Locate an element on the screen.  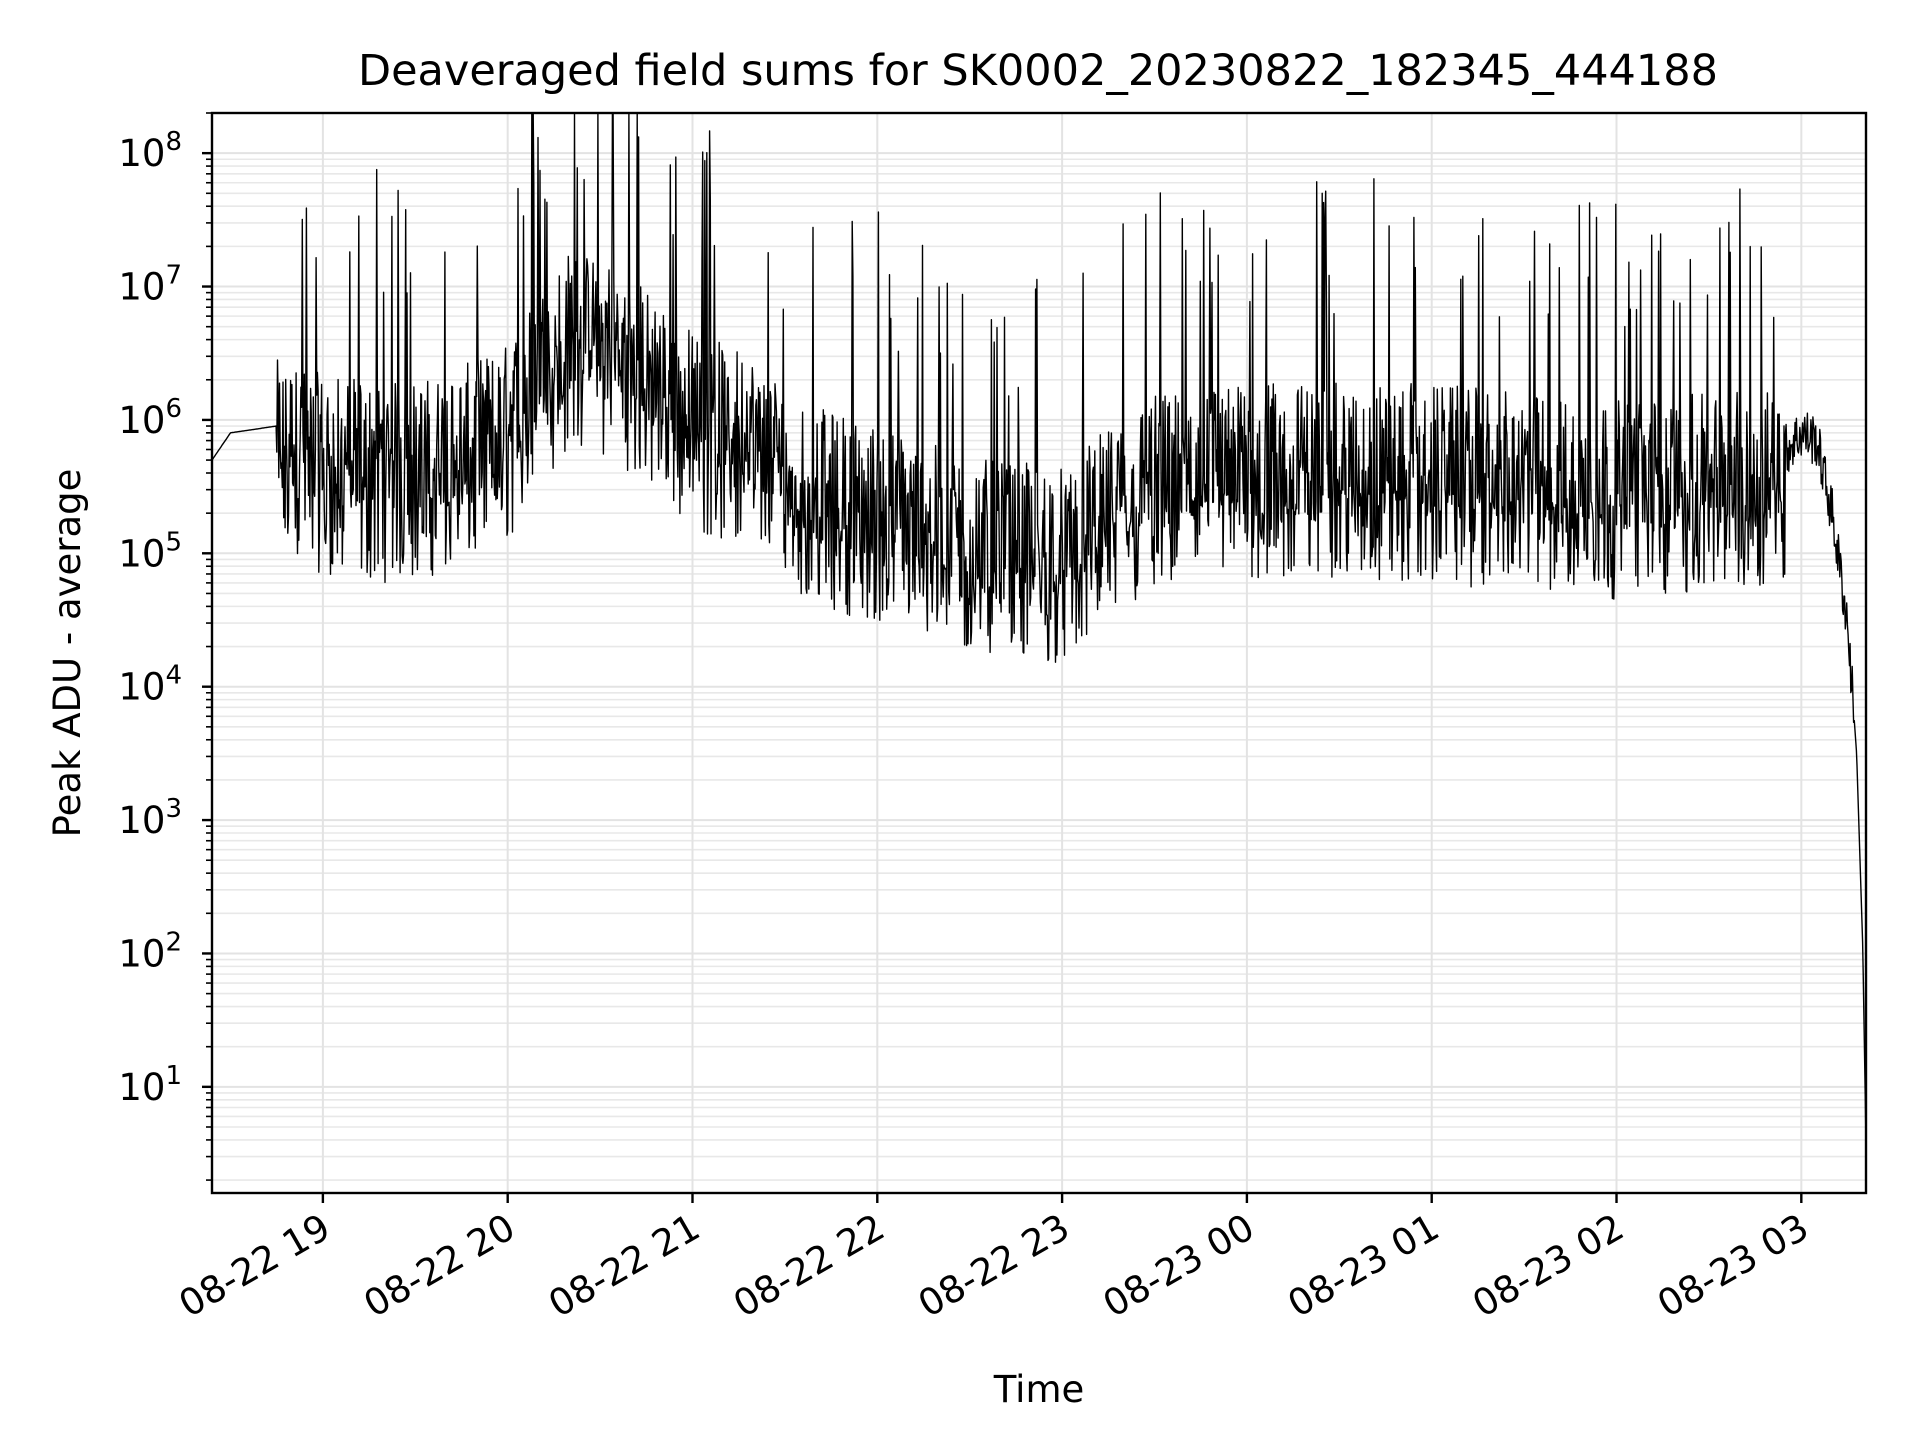
y-tick-label: 104 is located at coordinates (150, 685).